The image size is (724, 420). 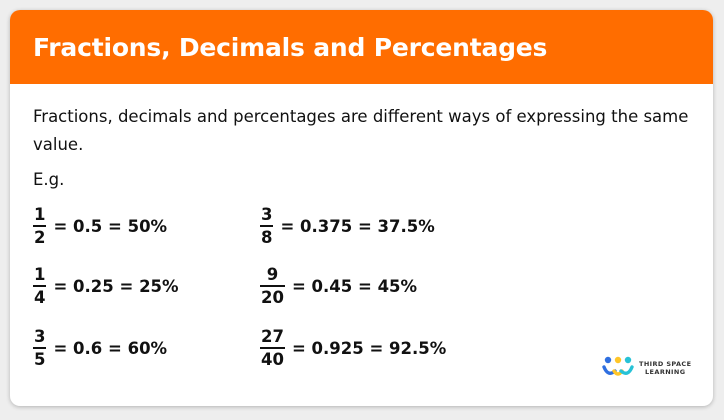 I want to click on logo-wordmark: THIRD SPACE LEARNING, so click(x=665, y=368).